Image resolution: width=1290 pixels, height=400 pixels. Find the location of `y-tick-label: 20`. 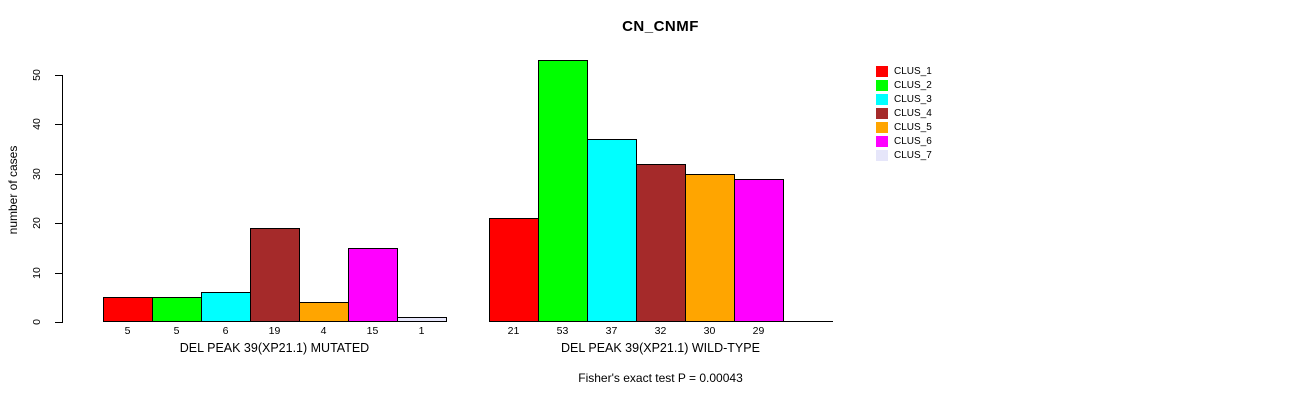

y-tick-label: 20 is located at coordinates (37, 223).